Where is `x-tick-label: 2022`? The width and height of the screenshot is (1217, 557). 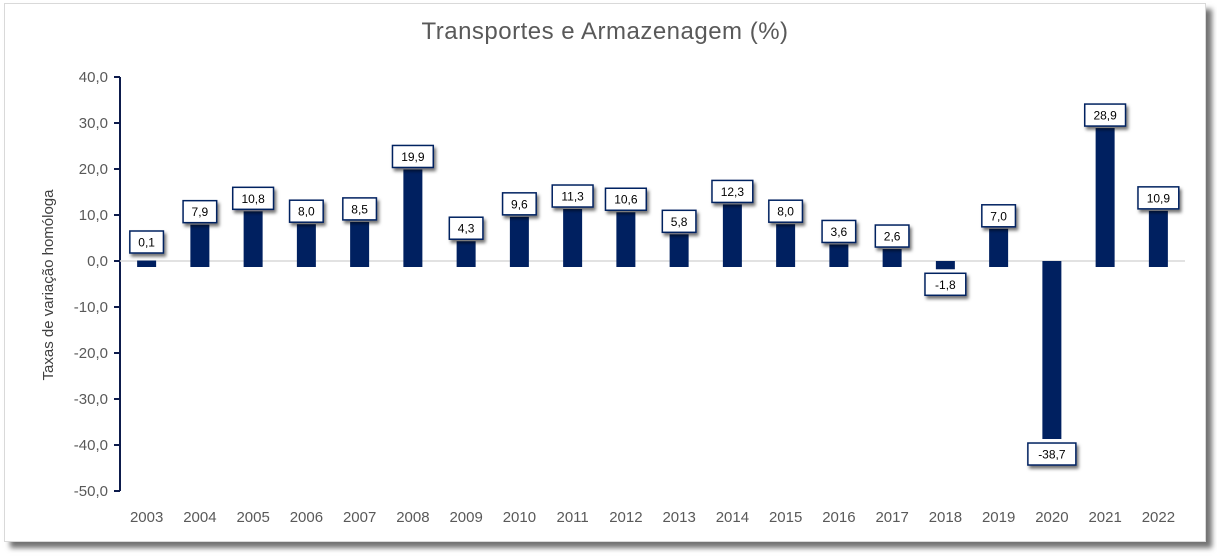 x-tick-label: 2022 is located at coordinates (1158, 517).